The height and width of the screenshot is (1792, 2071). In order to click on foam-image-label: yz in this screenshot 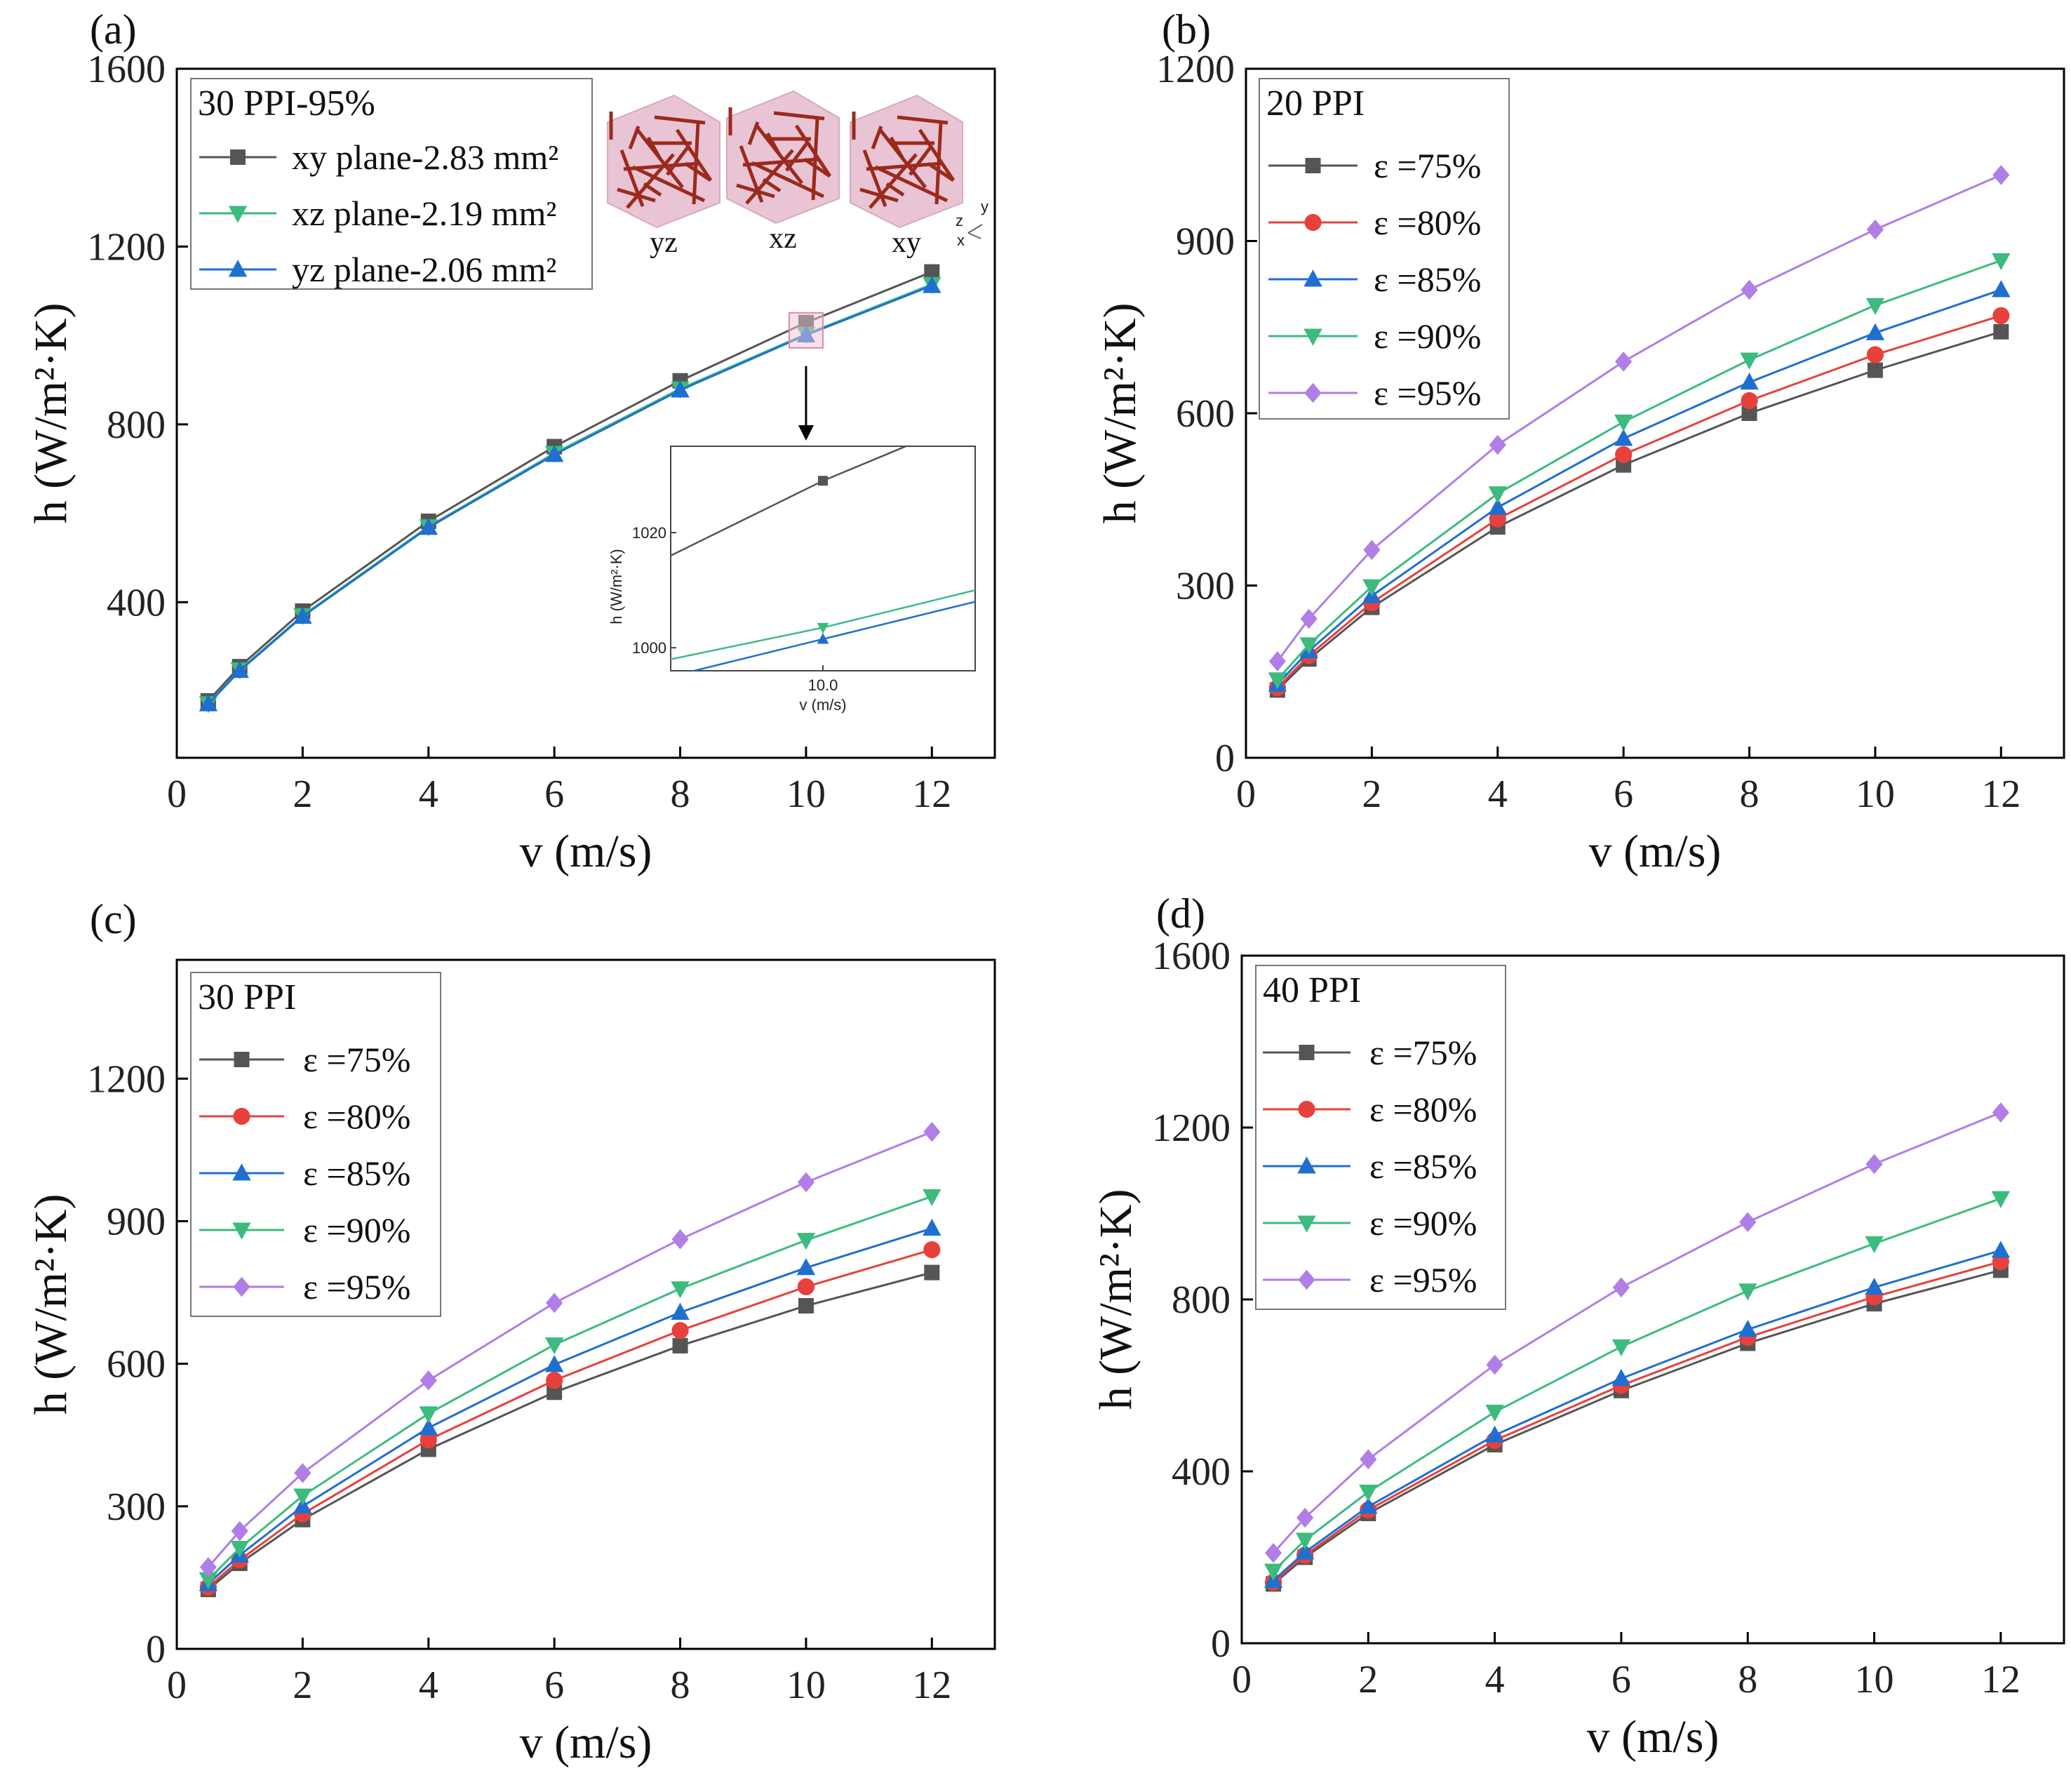, I will do `click(664, 243)`.